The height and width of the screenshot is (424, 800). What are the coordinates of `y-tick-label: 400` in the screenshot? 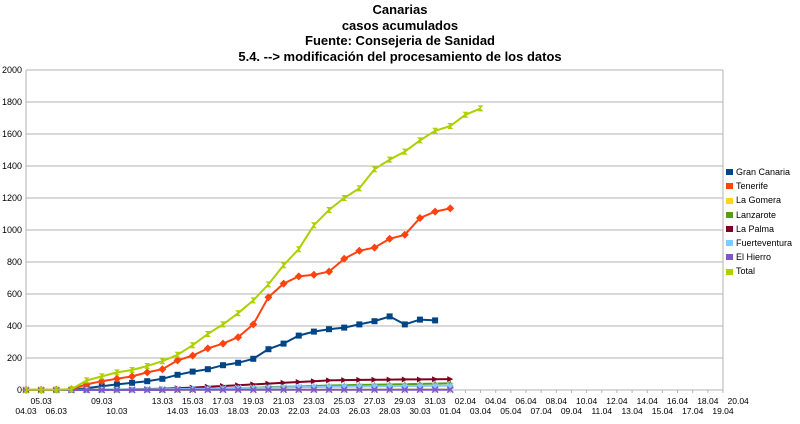 It's located at (14, 326).